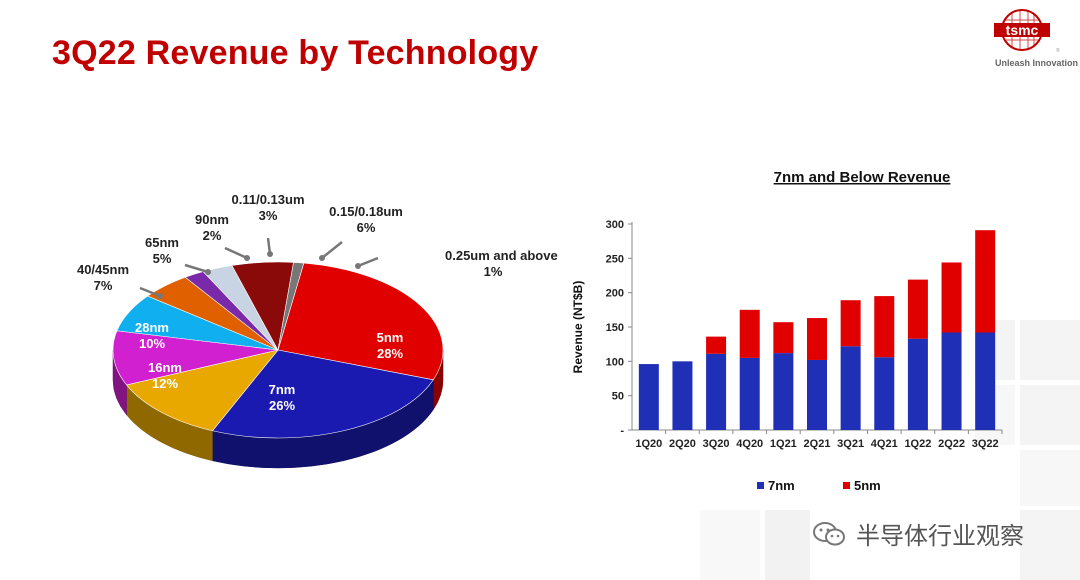  Describe the element at coordinates (358, 266) in the screenshot. I see `pie-leader-dot-0-25um-and-above` at that location.